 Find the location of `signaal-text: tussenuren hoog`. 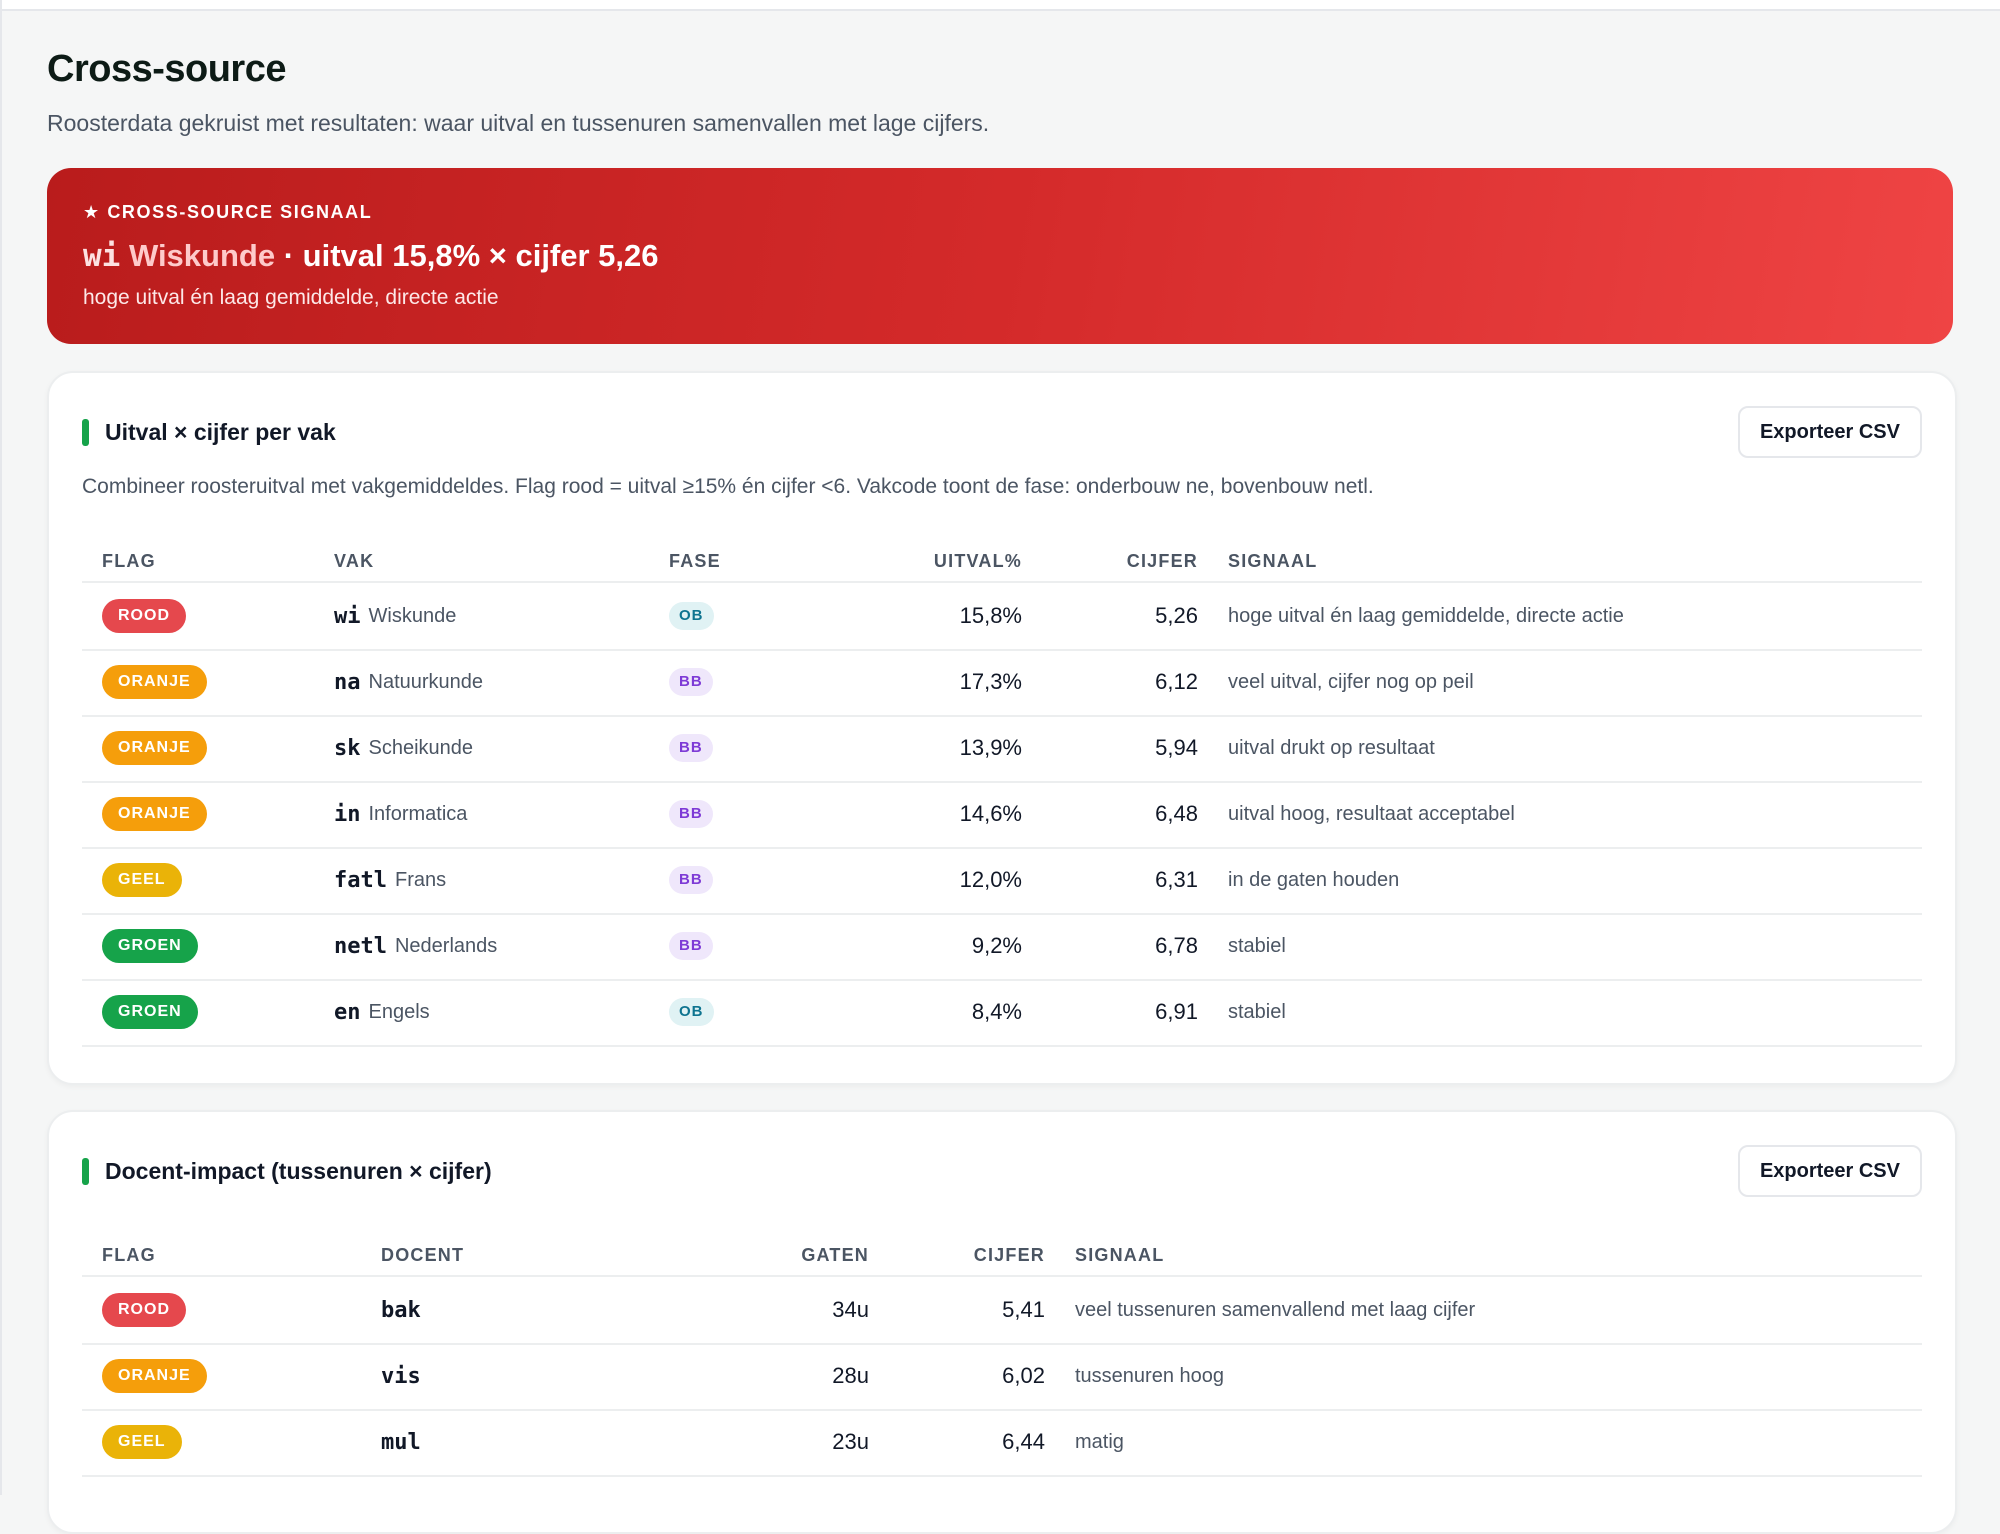

signaal-text: tussenuren hoog is located at coordinates (1150, 1375).